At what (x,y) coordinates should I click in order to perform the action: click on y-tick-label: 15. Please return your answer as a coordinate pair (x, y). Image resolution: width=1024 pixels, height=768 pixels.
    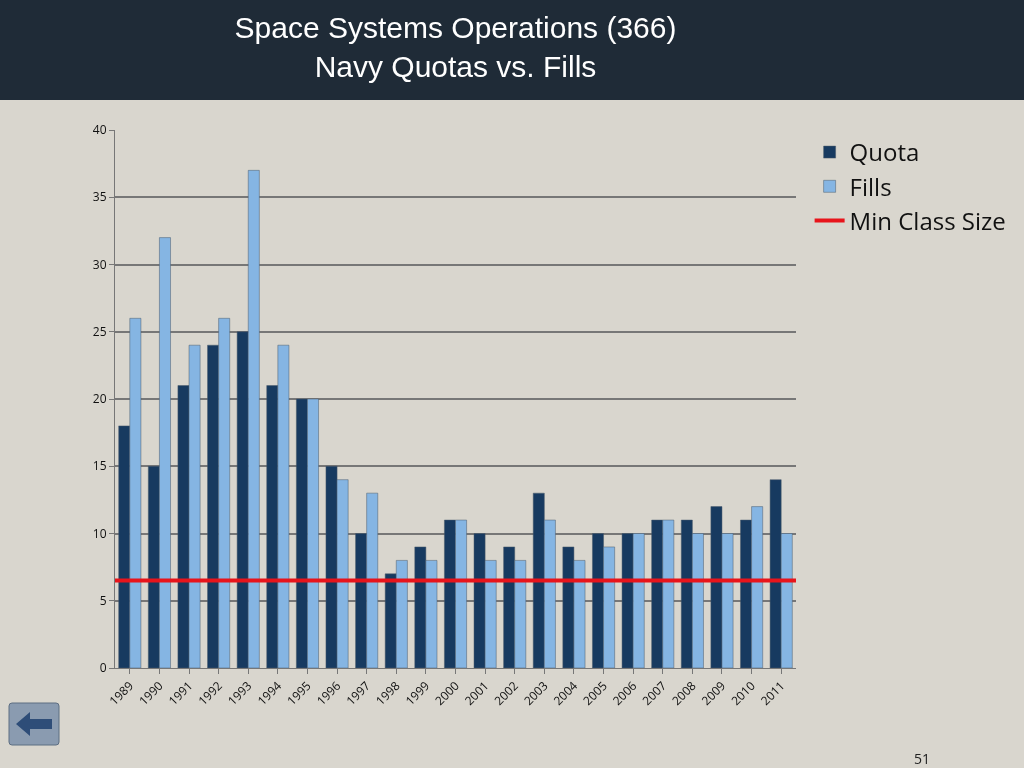
    Looking at the image, I should click on (99, 466).